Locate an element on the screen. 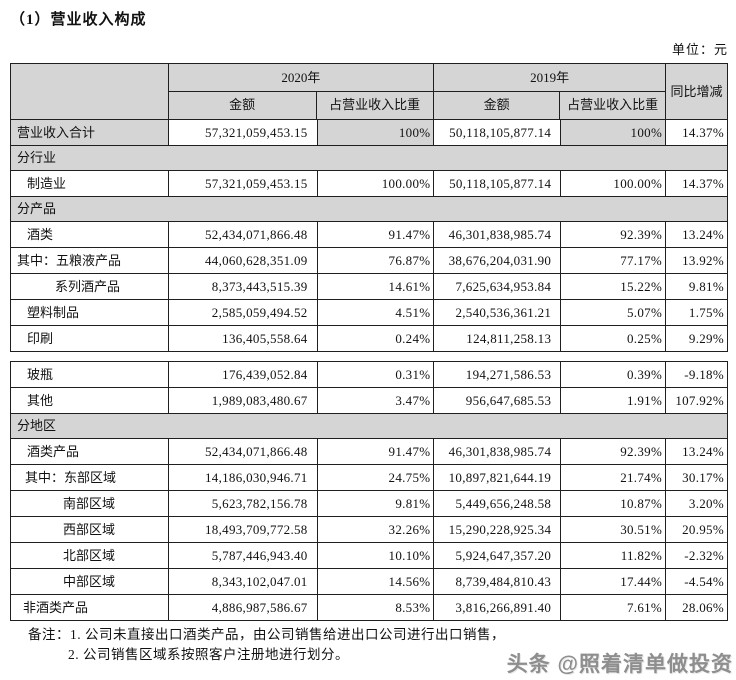 This screenshot has height=680, width=736. share-2019: 77.17% is located at coordinates (614, 261).